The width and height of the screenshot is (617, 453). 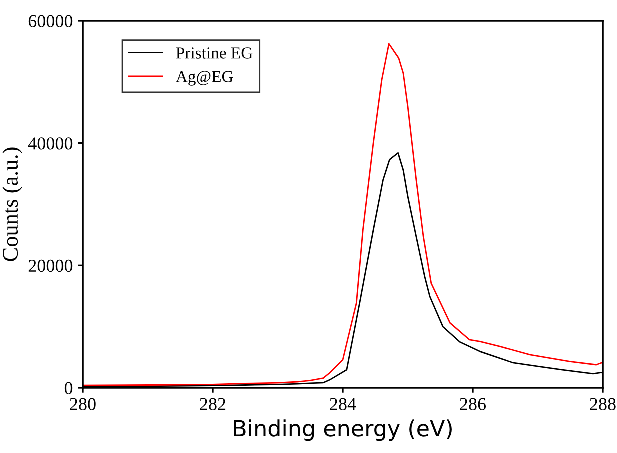 I want to click on y-axis-title: Counts (a.u.), so click(x=12, y=205).